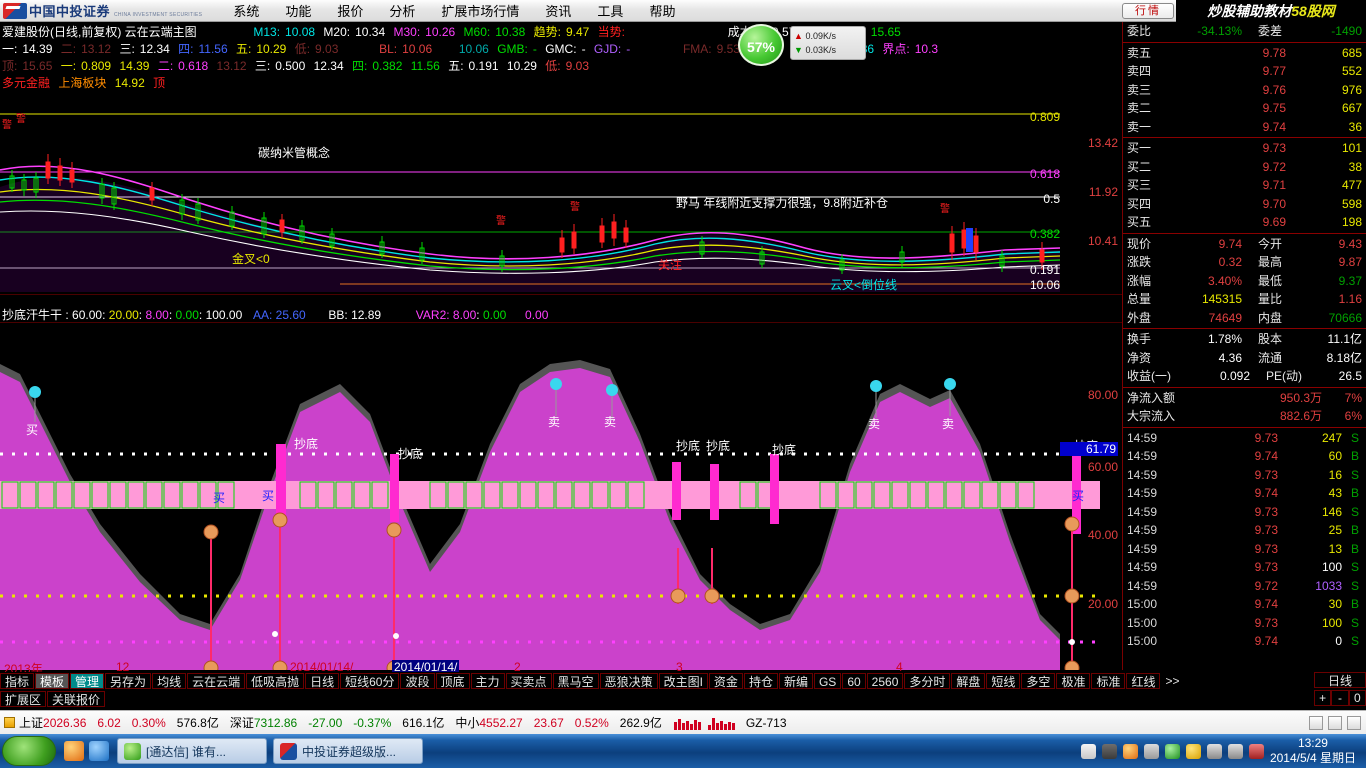 The width and height of the screenshot is (1366, 768). What do you see at coordinates (407, 32) in the screenshot?
I see `ma-30-label: M30:` at bounding box center [407, 32].